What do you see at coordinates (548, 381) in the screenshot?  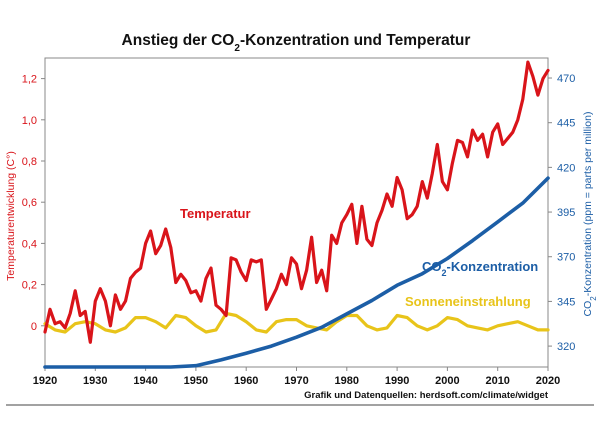 I see `x-tick-label: 2020` at bounding box center [548, 381].